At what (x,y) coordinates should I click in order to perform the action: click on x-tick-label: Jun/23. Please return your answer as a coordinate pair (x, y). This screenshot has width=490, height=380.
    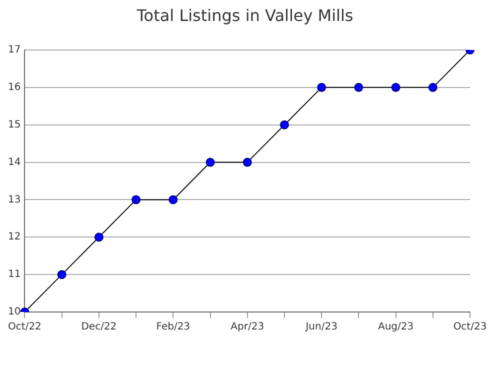
    Looking at the image, I should click on (321, 327).